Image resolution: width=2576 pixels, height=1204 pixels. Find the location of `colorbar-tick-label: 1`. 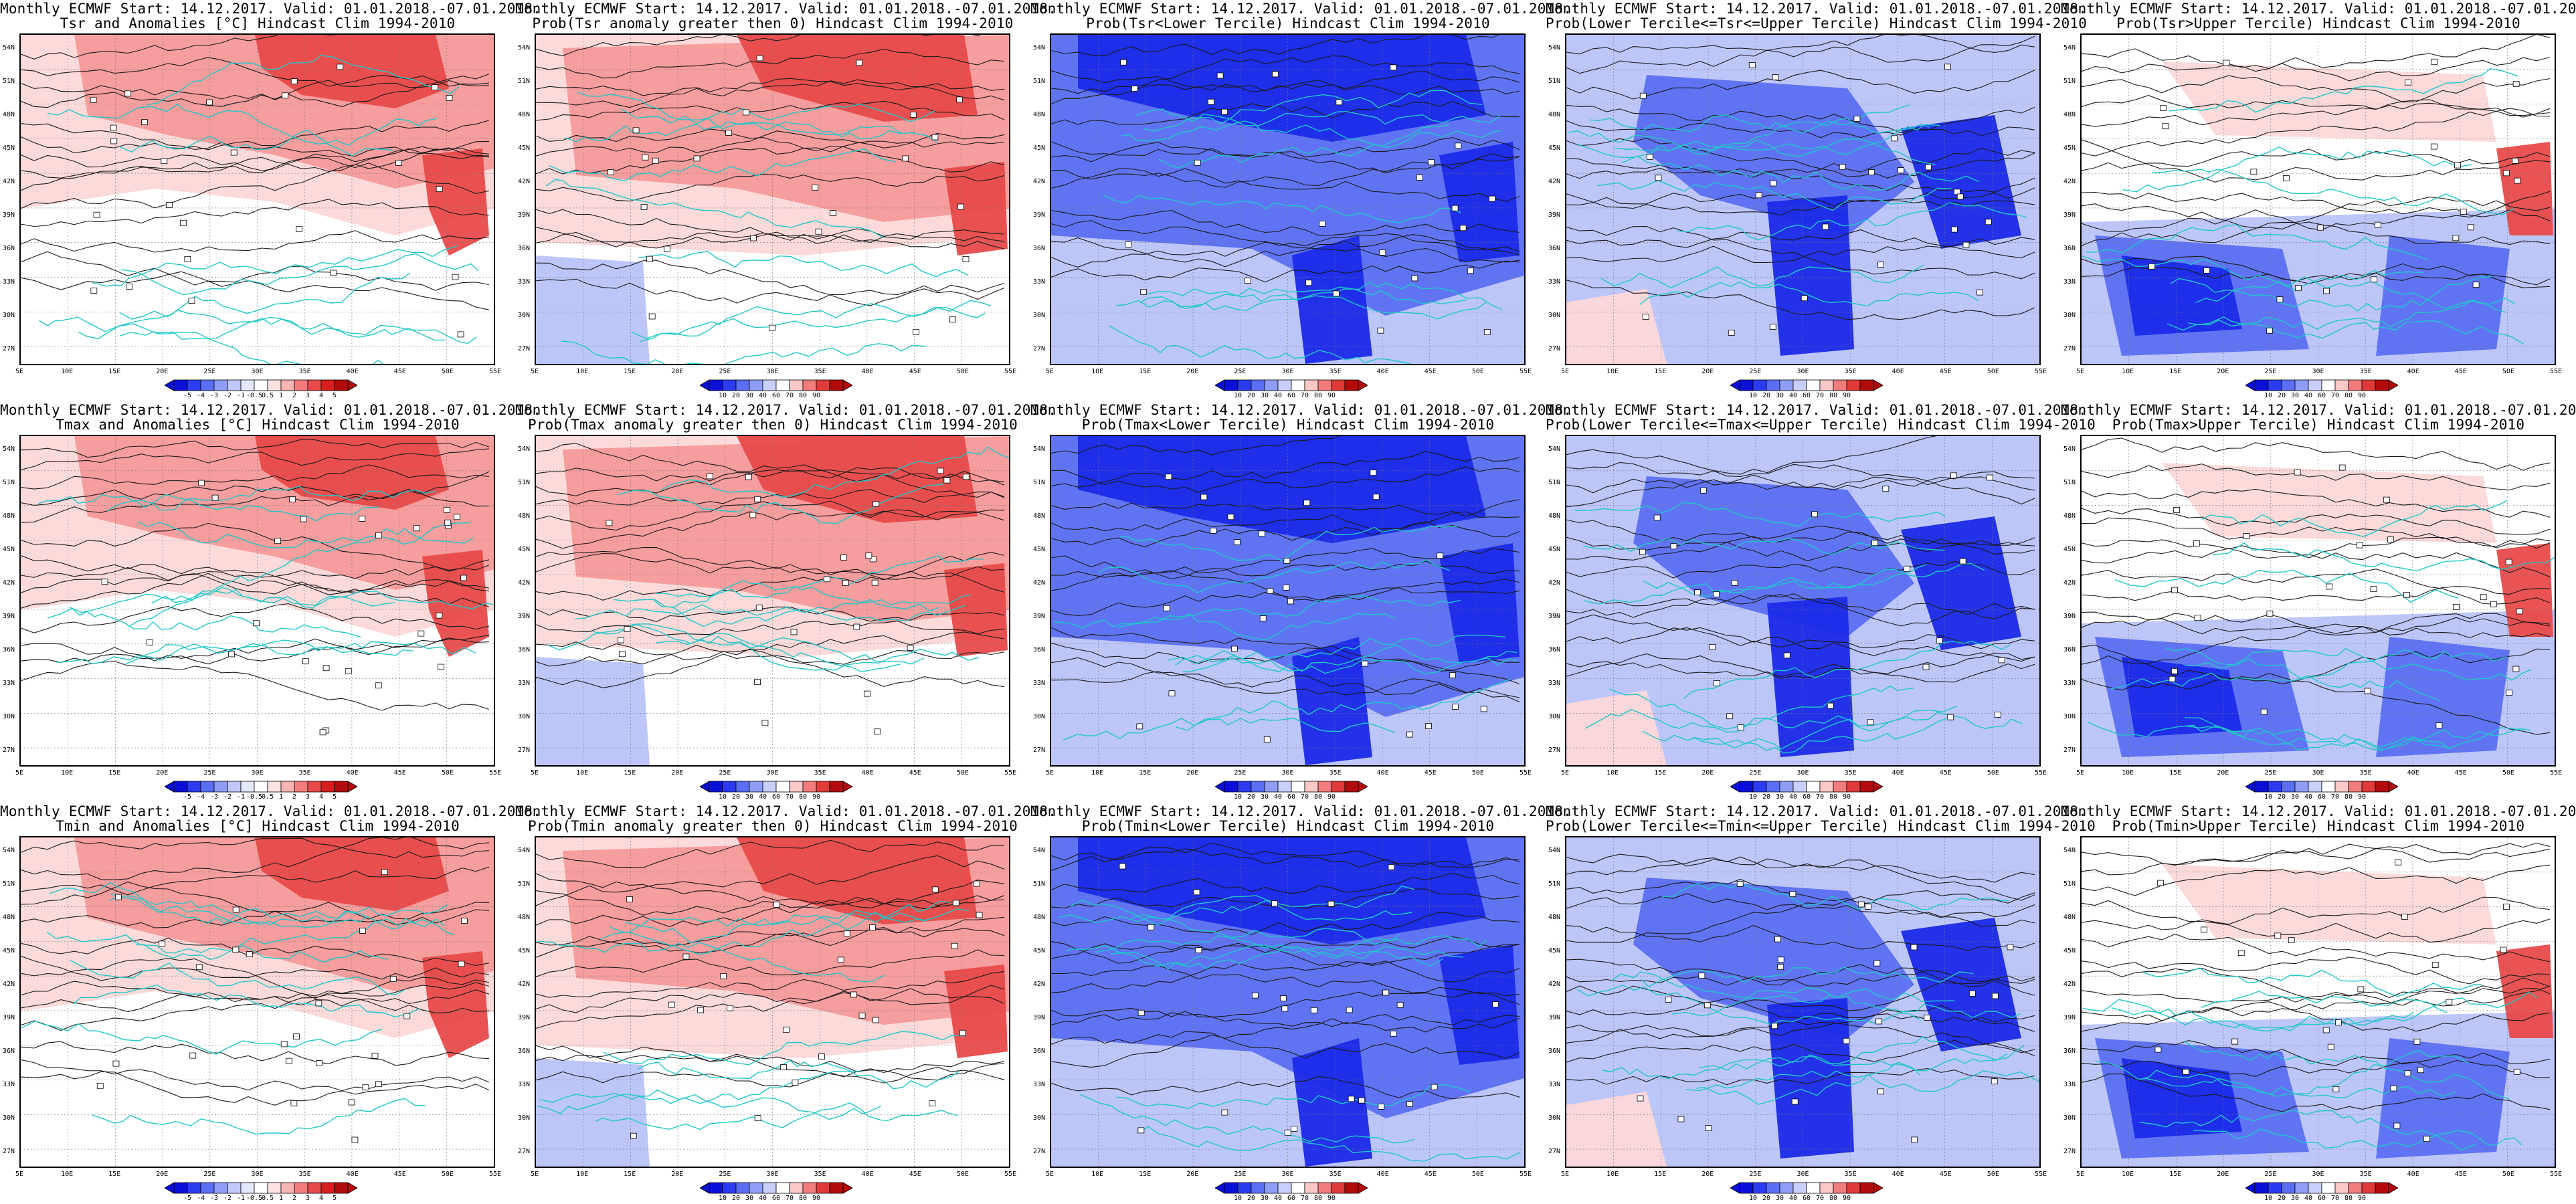

colorbar-tick-label: 1 is located at coordinates (281, 1198).